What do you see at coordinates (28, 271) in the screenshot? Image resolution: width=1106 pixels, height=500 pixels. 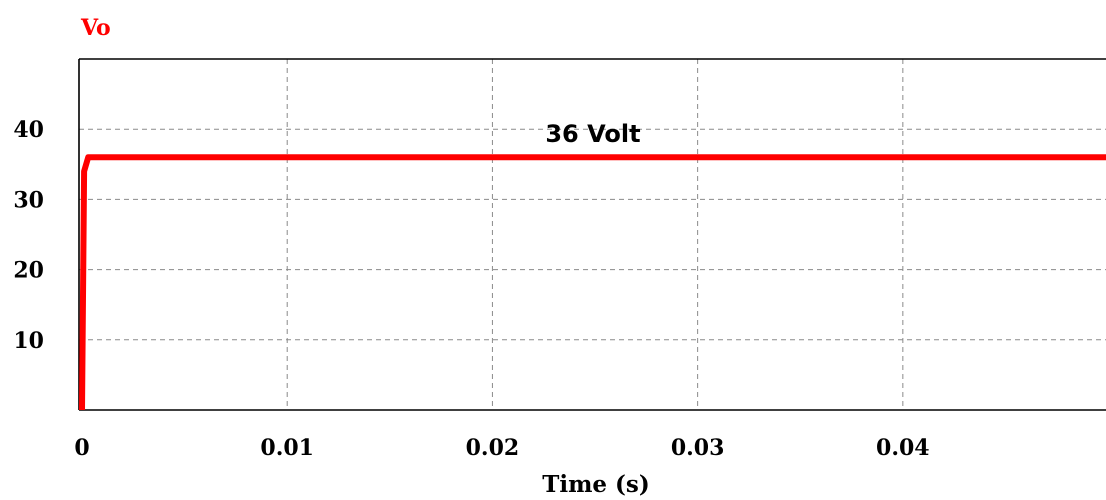 I see `y-tick-label: 20` at bounding box center [28, 271].